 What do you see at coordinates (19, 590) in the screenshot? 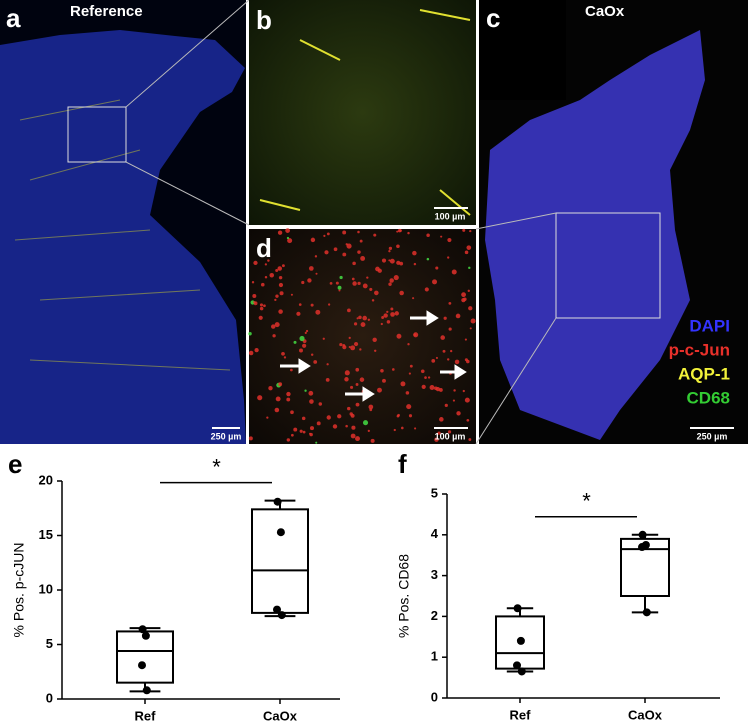
I see `y-axis-label: % Pos. p-cJUN` at bounding box center [19, 590].